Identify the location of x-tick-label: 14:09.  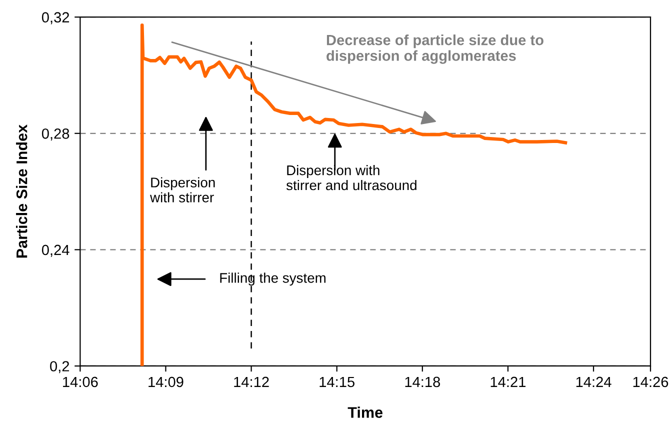
(166, 382).